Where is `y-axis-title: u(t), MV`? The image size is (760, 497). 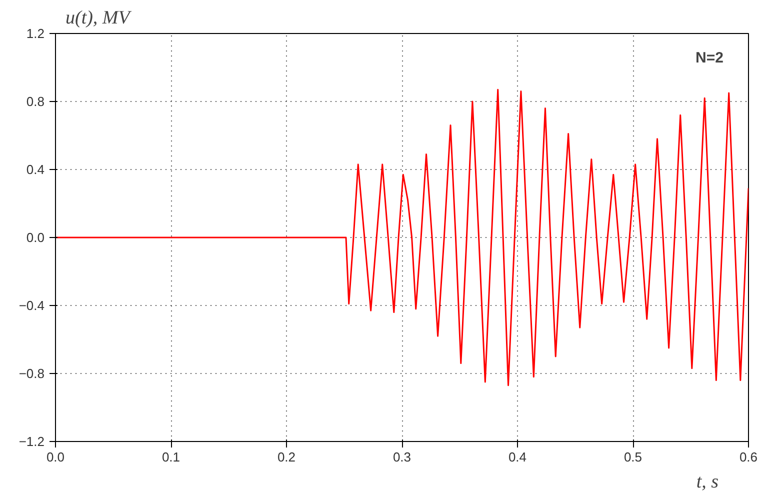 y-axis-title: u(t), MV is located at coordinates (99, 18).